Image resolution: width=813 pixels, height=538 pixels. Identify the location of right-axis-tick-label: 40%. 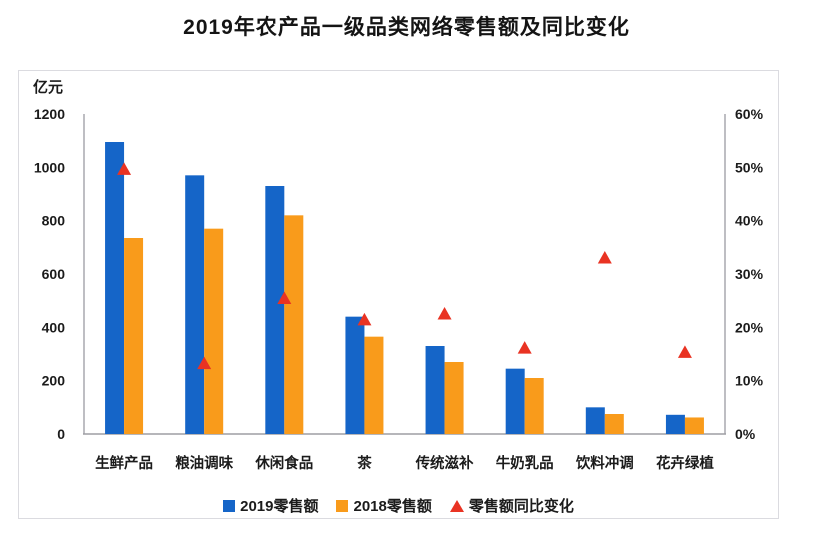
(749, 221).